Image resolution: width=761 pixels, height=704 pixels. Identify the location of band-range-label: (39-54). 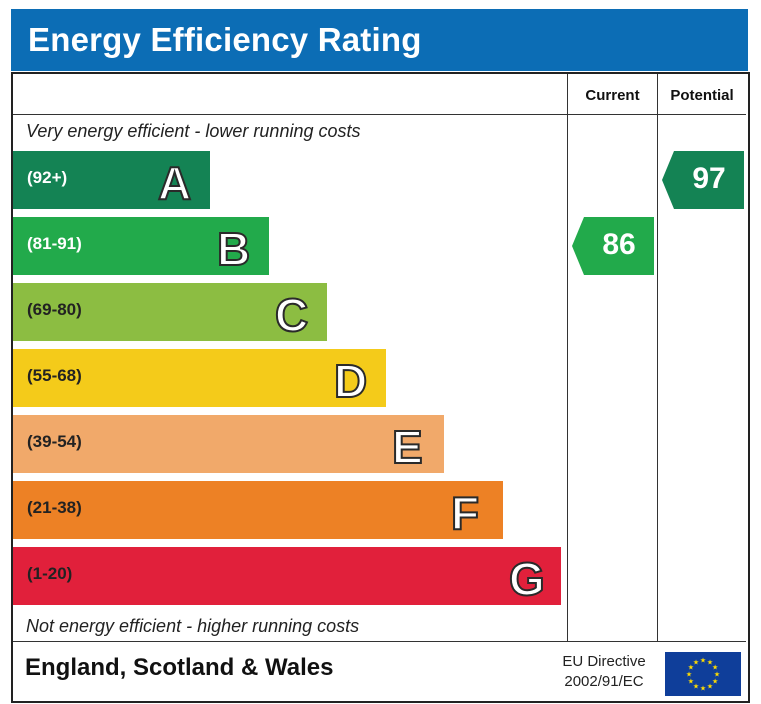
(54, 441).